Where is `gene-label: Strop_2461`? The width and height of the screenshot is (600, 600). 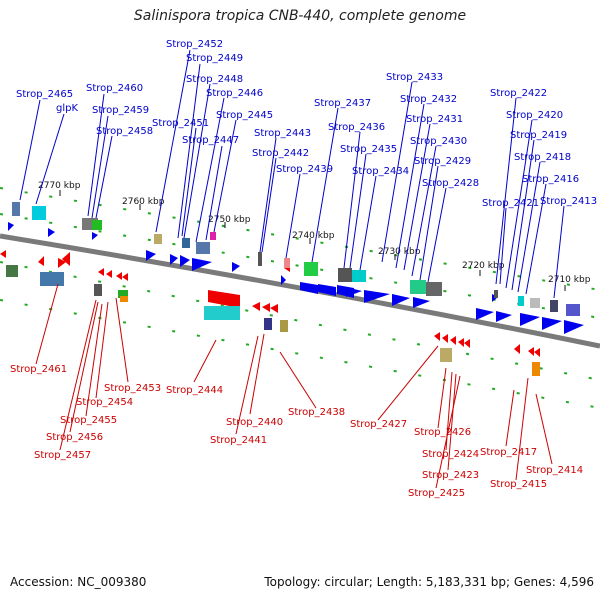 gene-label: Strop_2461 is located at coordinates (38, 369).